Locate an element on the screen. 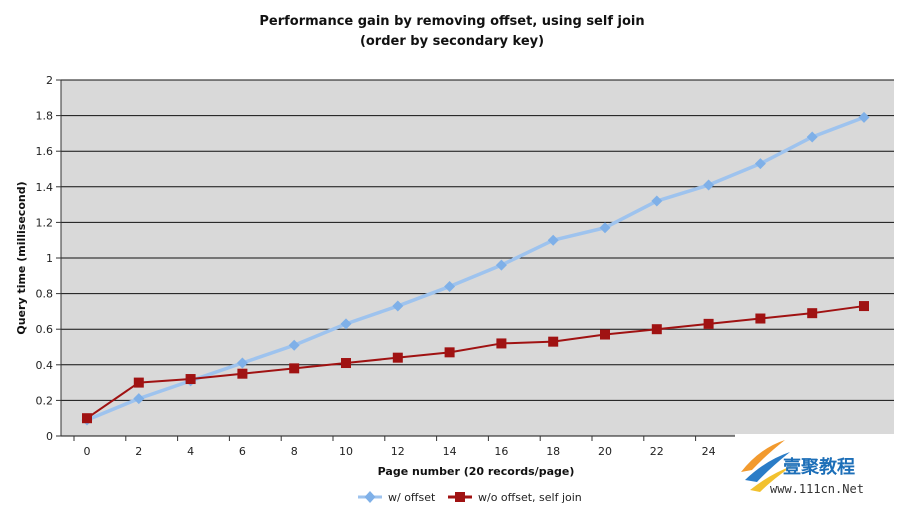 This screenshot has height=507, width=898. y-tick-label-1: 0.2 is located at coordinates (45, 400).